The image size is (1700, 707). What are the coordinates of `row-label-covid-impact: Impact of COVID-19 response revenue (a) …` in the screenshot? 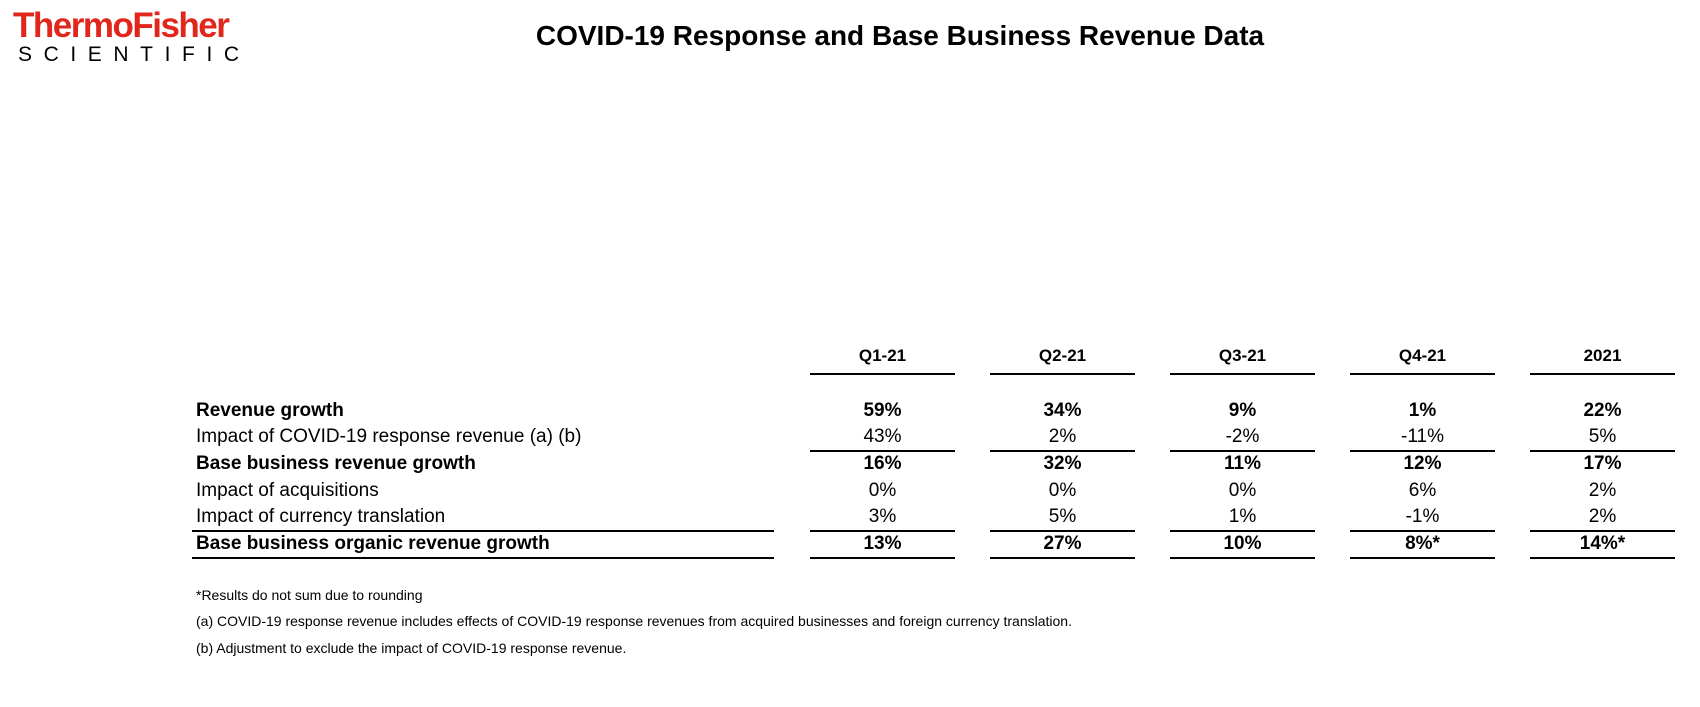 It's located at (389, 436).